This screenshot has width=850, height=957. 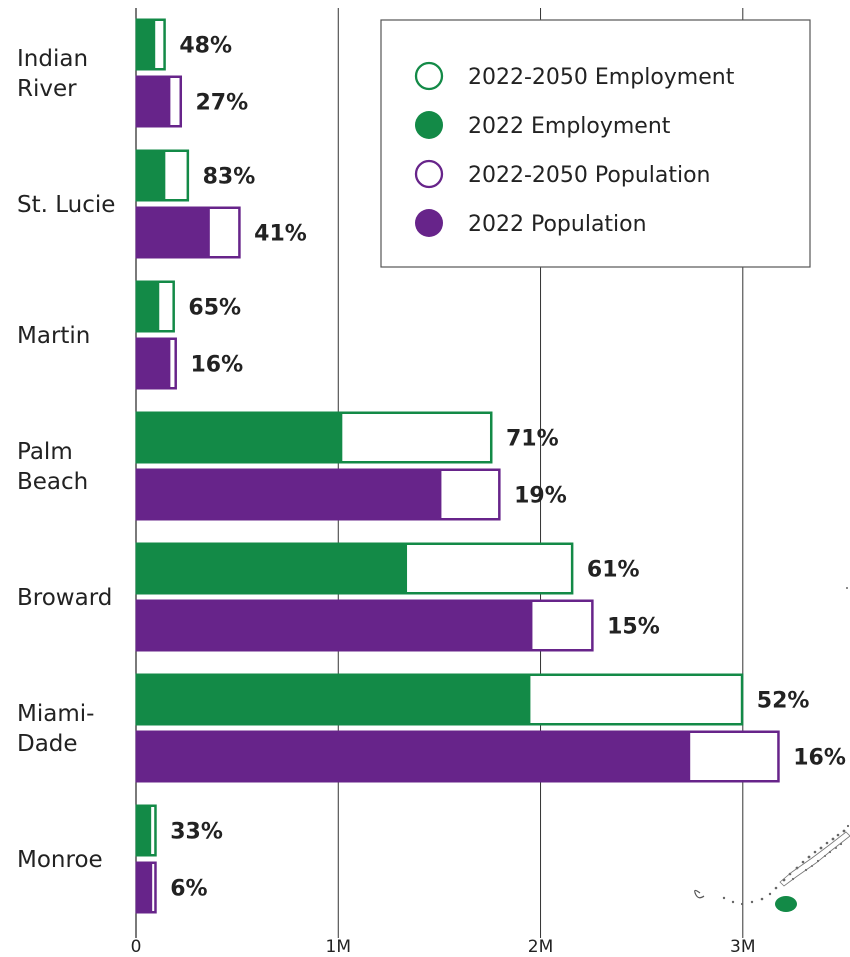 What do you see at coordinates (333, 699) in the screenshot?
I see `bar-miami-dade-employment-2022` at bounding box center [333, 699].